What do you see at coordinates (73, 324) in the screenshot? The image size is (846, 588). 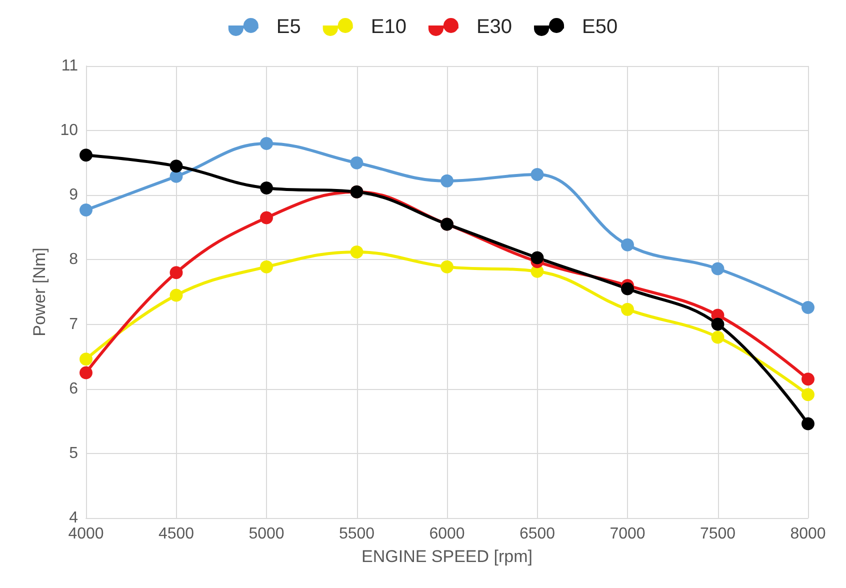 I see `y-tick-label: 7` at bounding box center [73, 324].